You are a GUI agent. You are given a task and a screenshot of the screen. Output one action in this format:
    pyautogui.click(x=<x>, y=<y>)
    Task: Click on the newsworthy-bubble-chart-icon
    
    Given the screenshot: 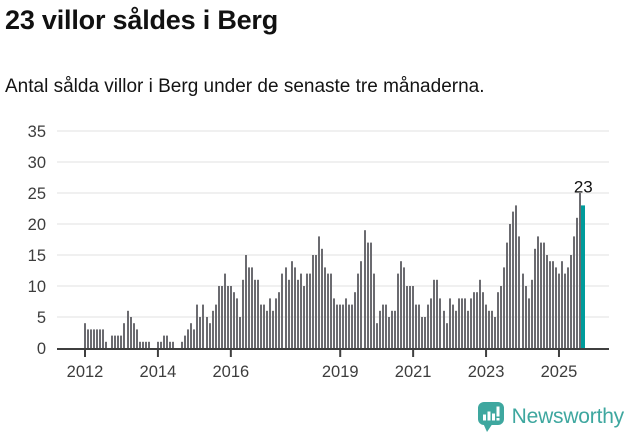 What is the action you would take?
    pyautogui.click(x=490, y=417)
    